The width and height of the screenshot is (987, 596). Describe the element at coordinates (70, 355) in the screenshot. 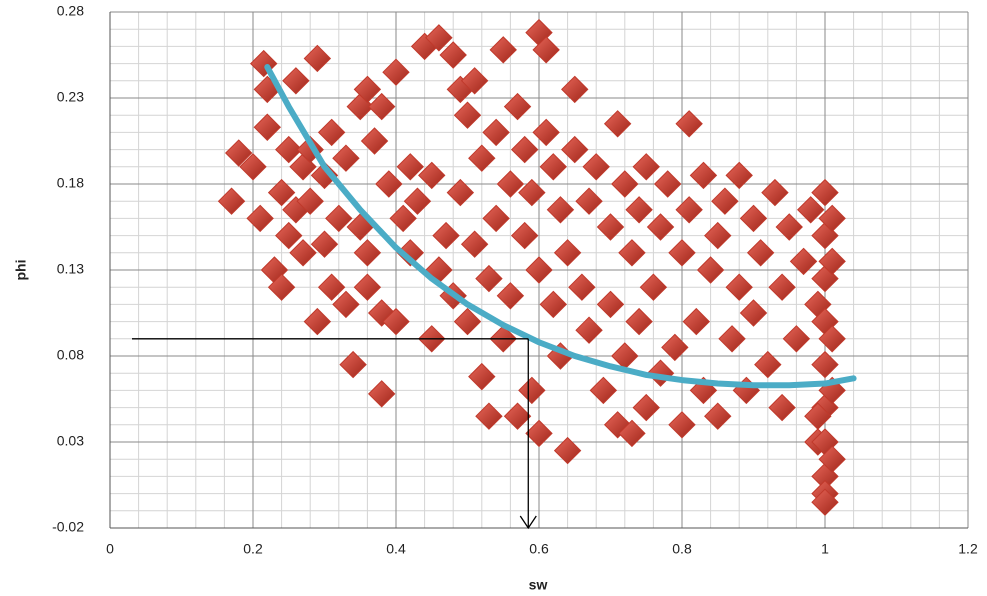

I see `y-tick-label: 0.08` at that location.